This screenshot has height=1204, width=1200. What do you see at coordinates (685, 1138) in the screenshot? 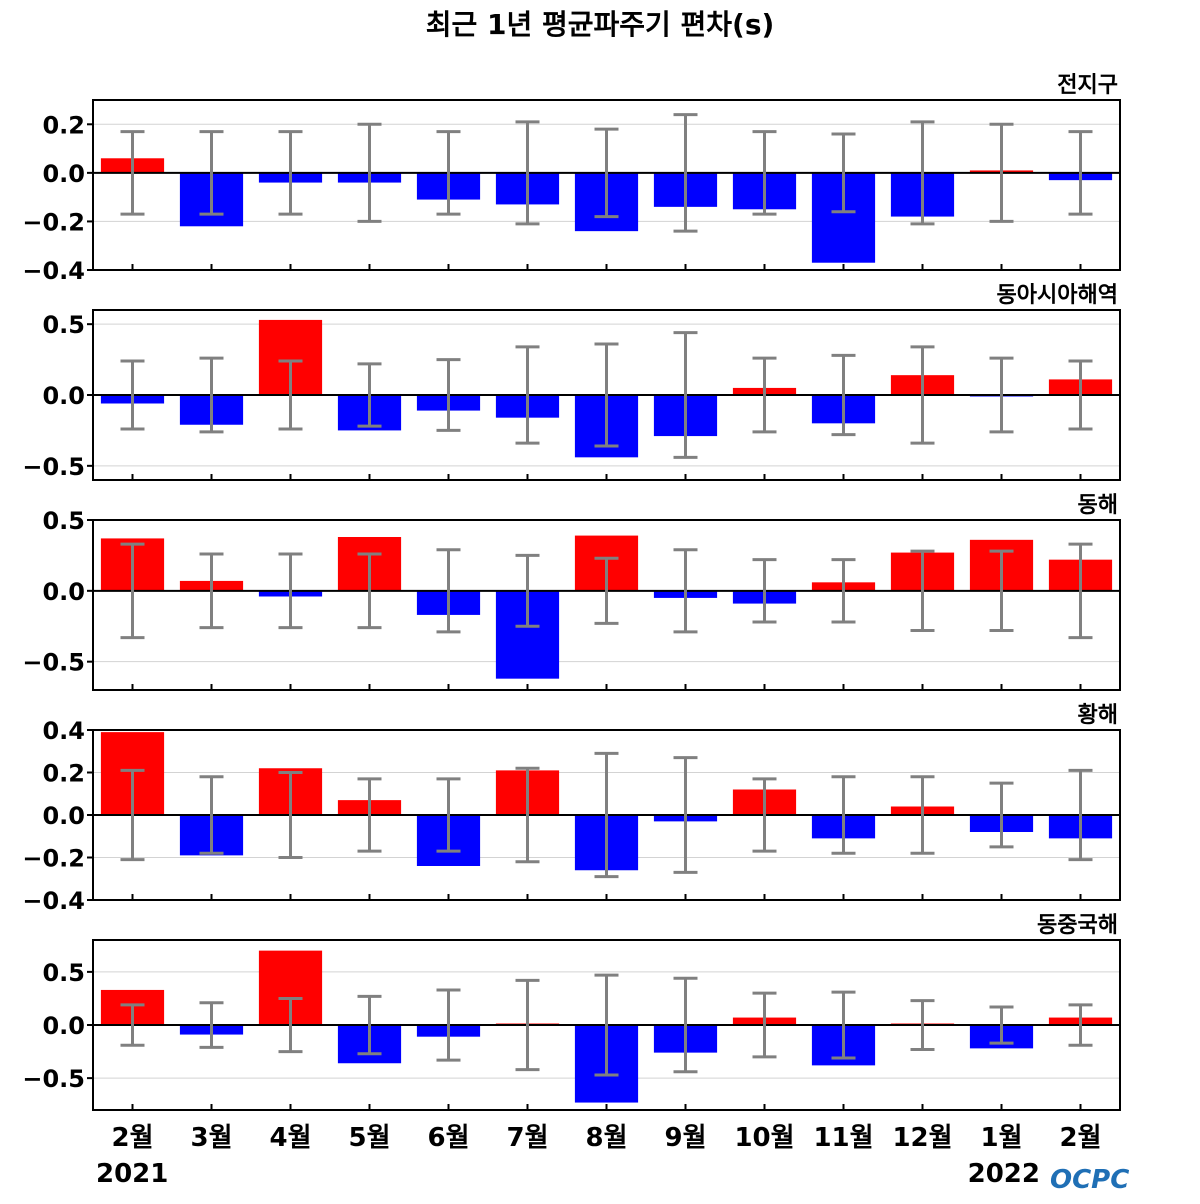
I see `x-tick-label: 9월` at bounding box center [685, 1138].